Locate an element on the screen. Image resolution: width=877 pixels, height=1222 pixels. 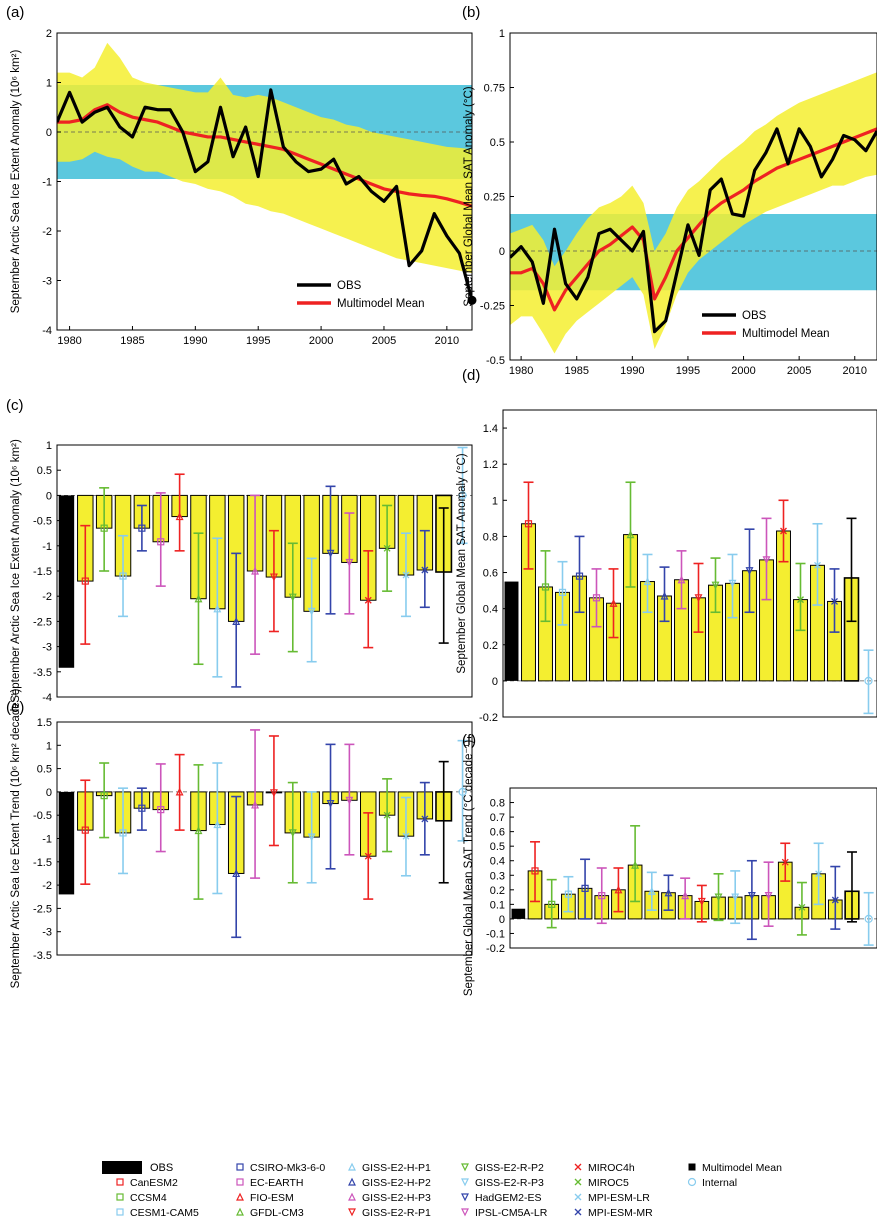
y-tick-label: 0.4 is located at coordinates (497, 862).